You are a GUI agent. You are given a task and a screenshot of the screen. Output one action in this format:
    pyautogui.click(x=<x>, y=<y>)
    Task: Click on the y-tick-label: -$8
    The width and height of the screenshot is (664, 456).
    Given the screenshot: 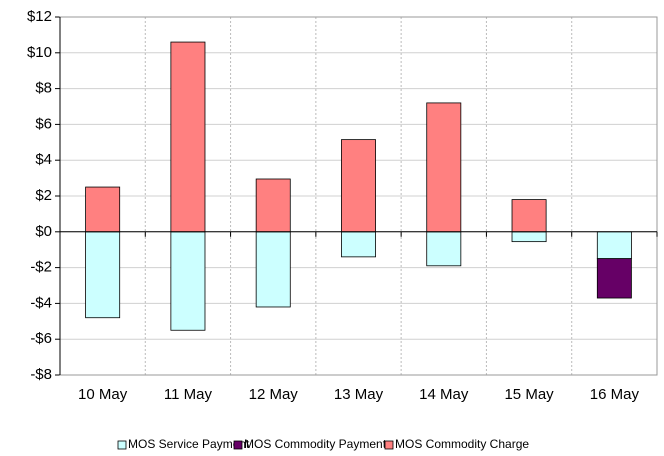 What is the action you would take?
    pyautogui.click(x=41, y=374)
    